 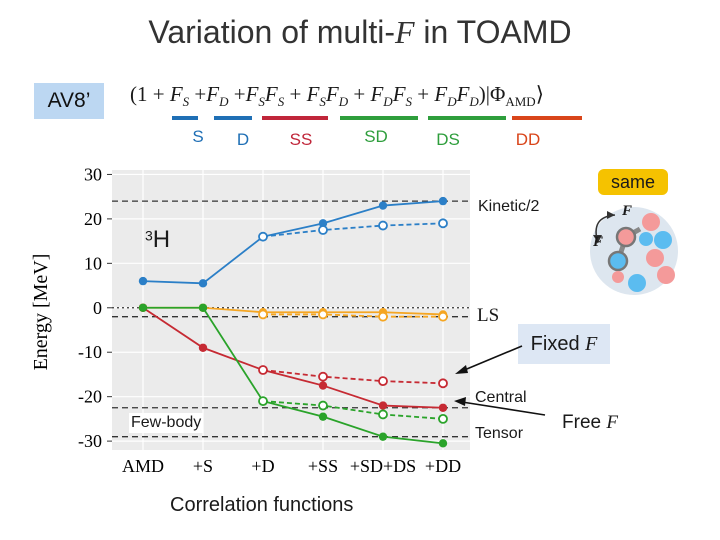 I want to click on term-bar-dd, so click(x=547, y=118).